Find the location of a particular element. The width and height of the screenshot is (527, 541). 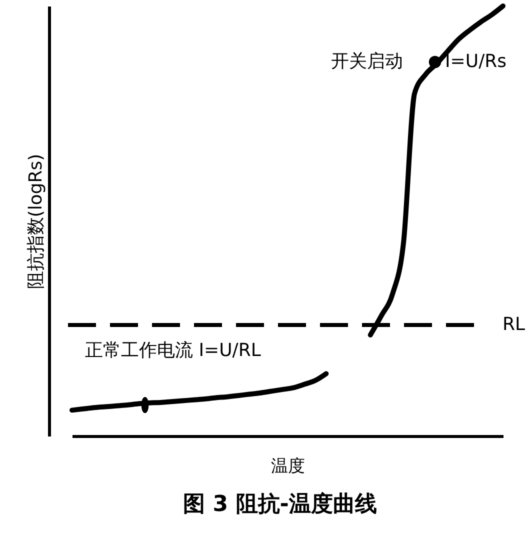

x-axis-title: 温度 is located at coordinates (288, 466).